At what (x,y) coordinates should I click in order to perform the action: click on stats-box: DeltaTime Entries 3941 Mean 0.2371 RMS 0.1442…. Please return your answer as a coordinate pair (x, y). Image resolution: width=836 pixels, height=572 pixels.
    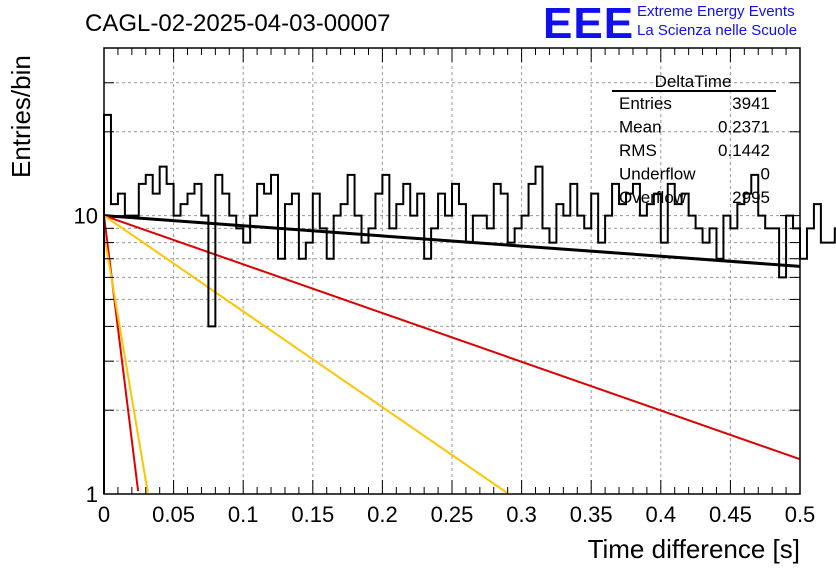
    Looking at the image, I should click on (694, 139).